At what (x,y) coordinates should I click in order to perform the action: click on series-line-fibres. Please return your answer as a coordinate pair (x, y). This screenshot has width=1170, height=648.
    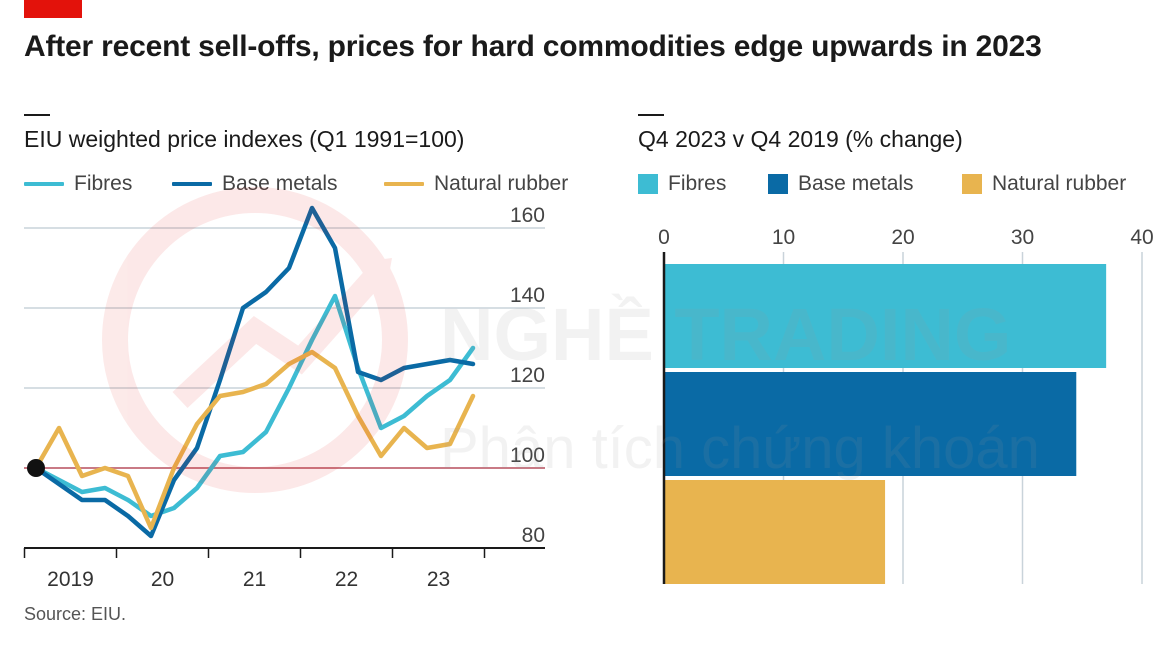
    Looking at the image, I should click on (254, 406).